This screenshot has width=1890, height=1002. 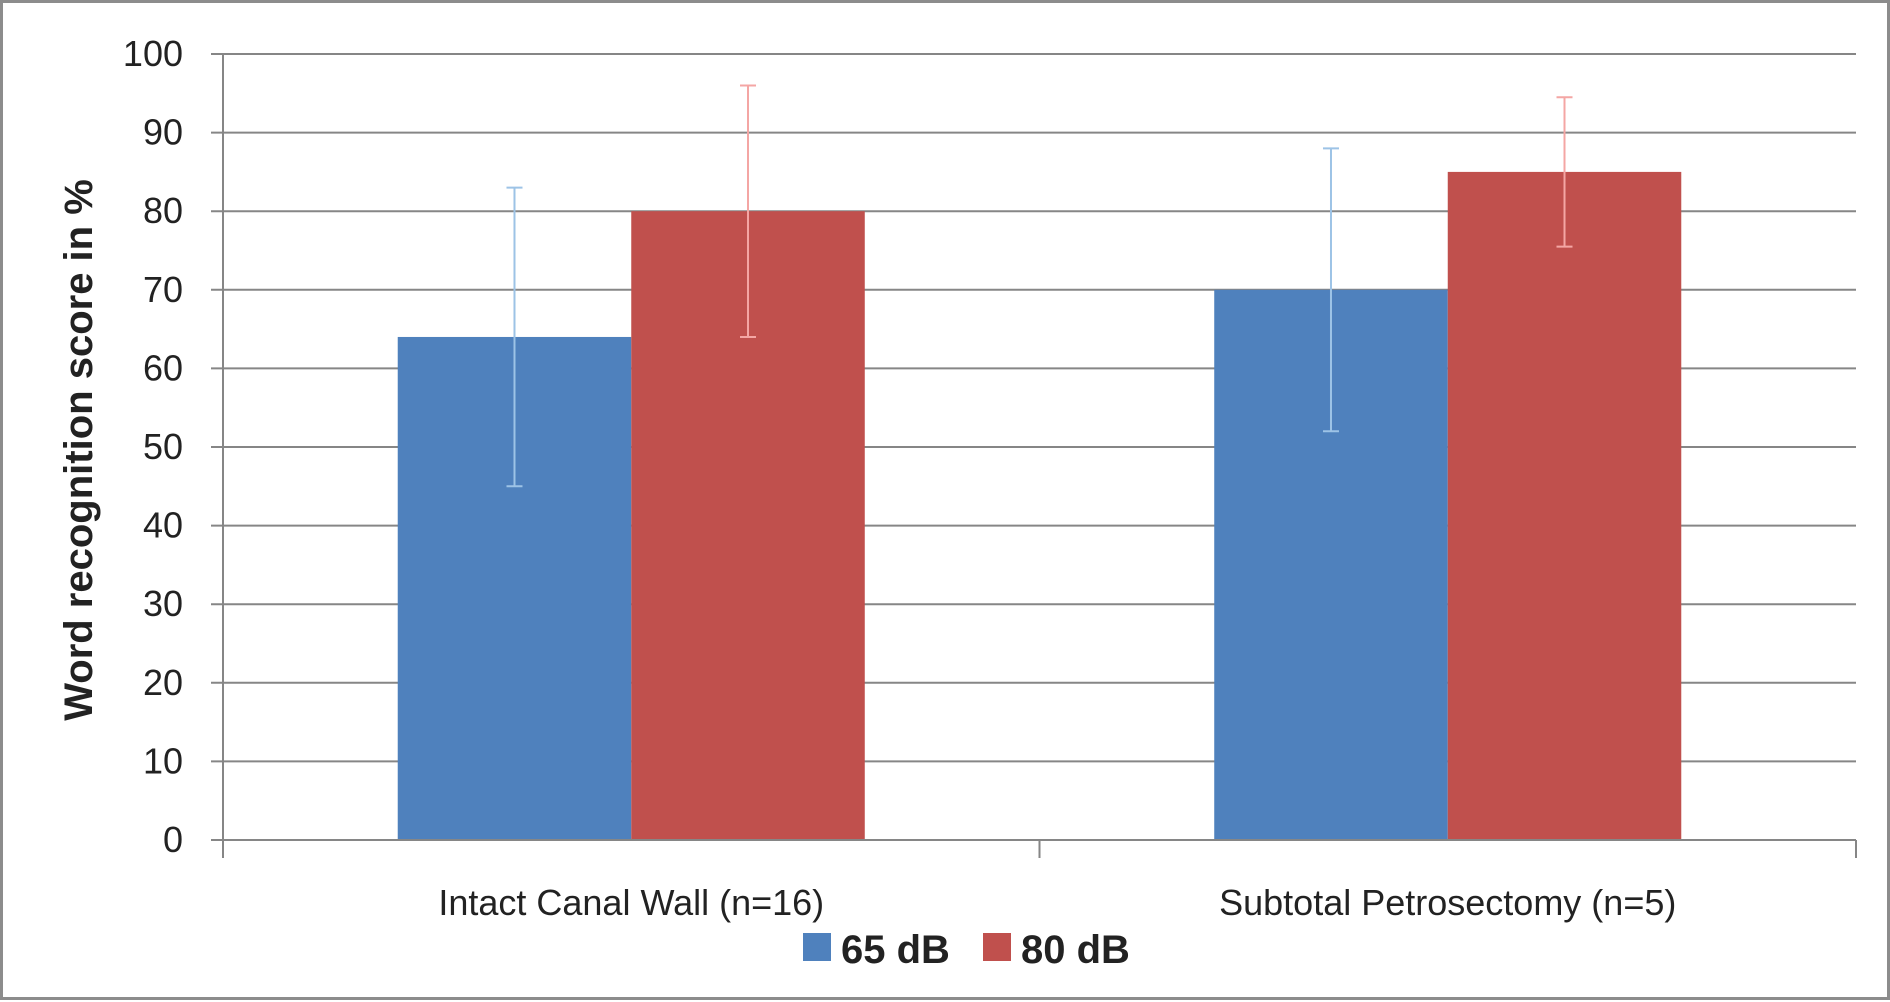 I want to click on y-tick-label: 40, so click(x=163, y=525).